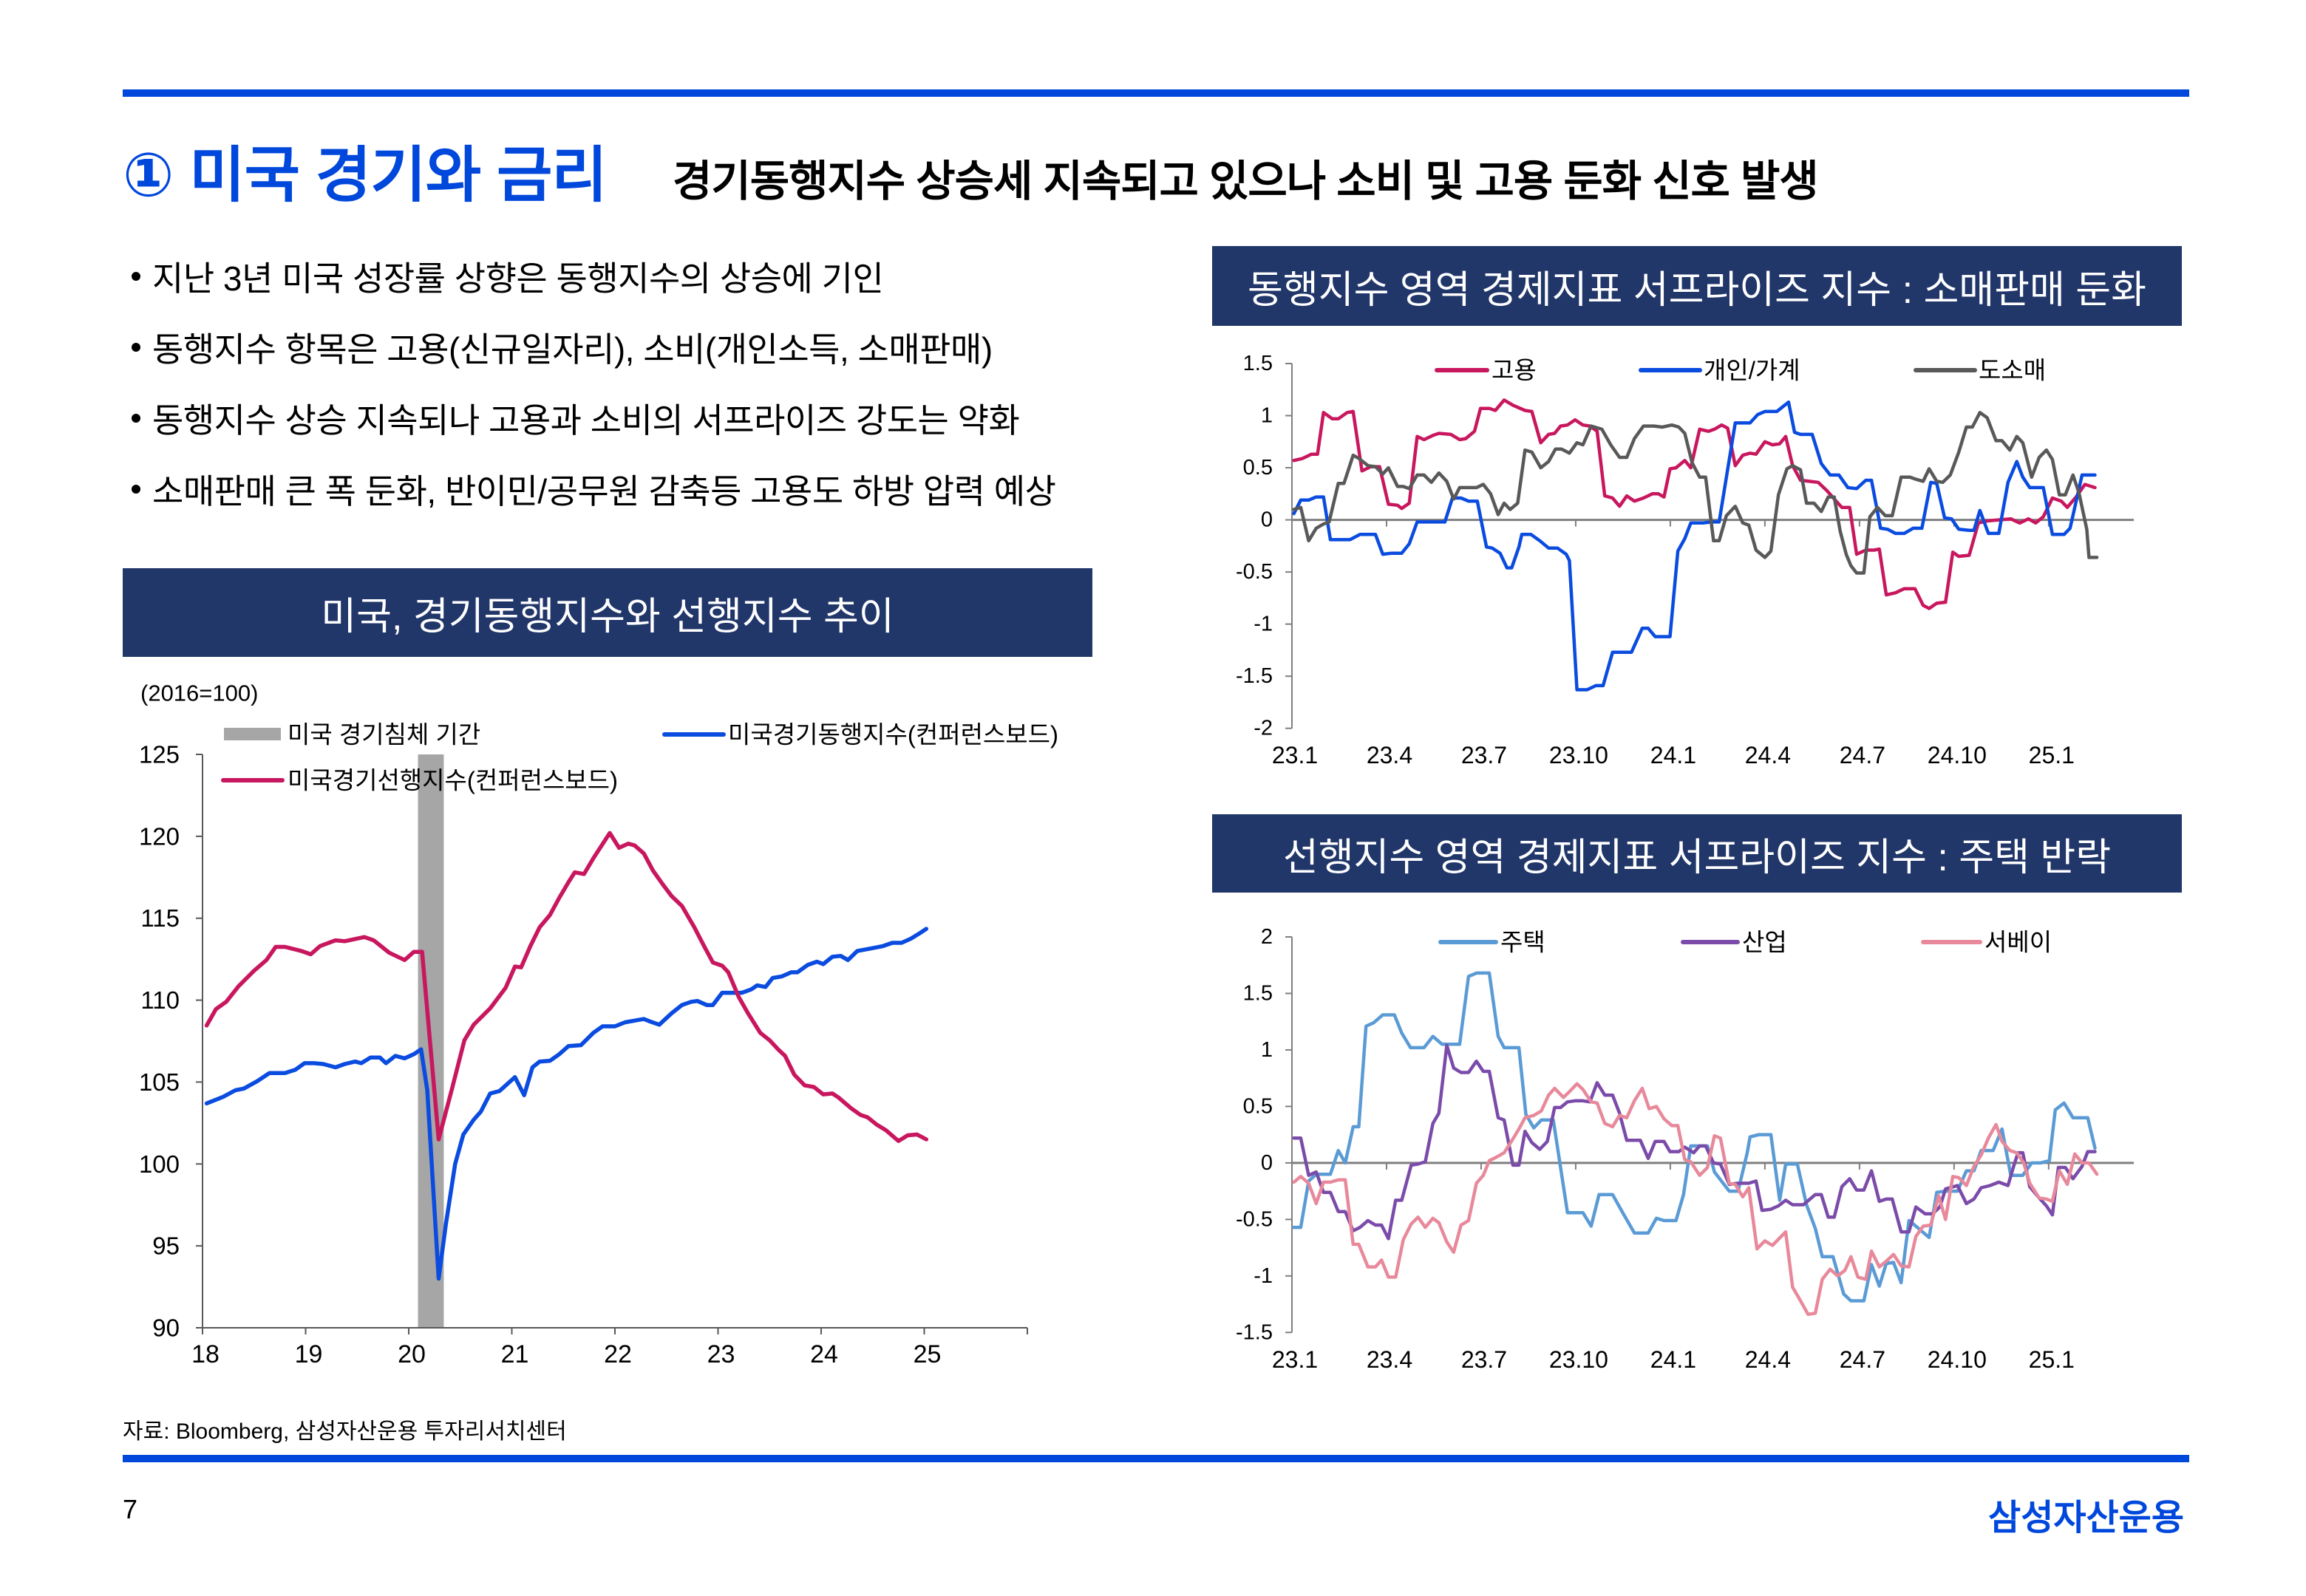 The image size is (2306, 1596). What do you see at coordinates (1697, 286) in the screenshot?
I see `chart-title-coincident-surprise: 동행지수 영역 경제지표 서프라이즈 지수 : 소매판매 둔화` at bounding box center [1697, 286].